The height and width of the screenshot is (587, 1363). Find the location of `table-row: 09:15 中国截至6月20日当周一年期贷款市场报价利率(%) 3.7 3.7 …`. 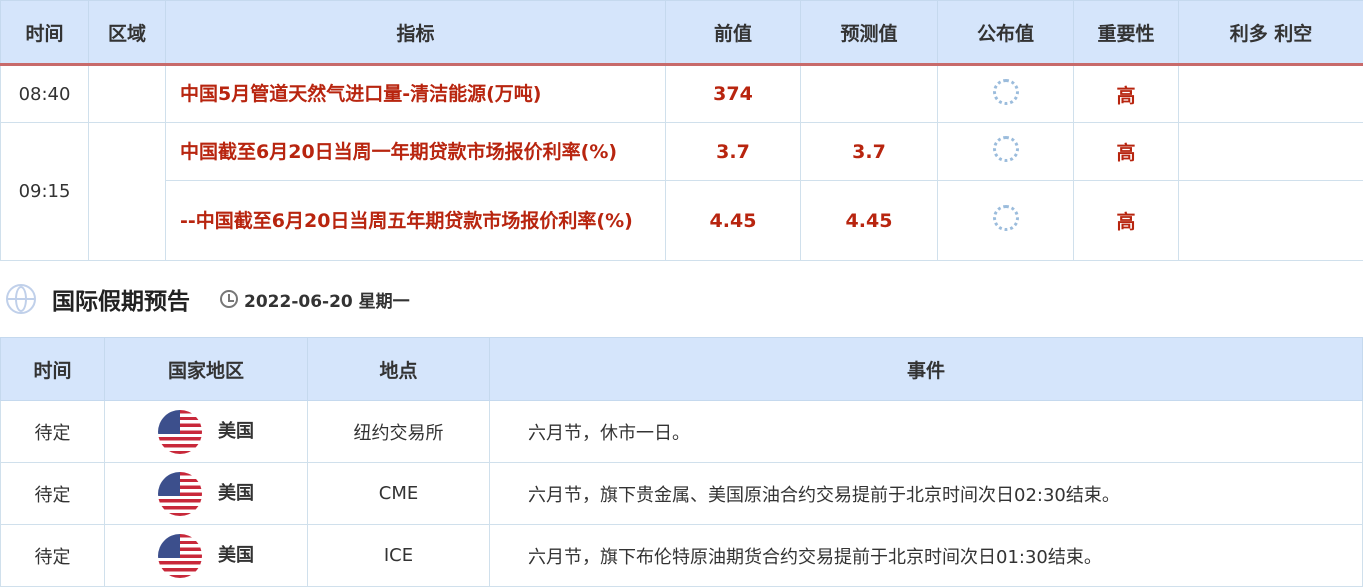

table-row: 09:15 中国截至6月20日当周一年期贷款市场报价利率(%) 3.7 3.7 … is located at coordinates (682, 152).